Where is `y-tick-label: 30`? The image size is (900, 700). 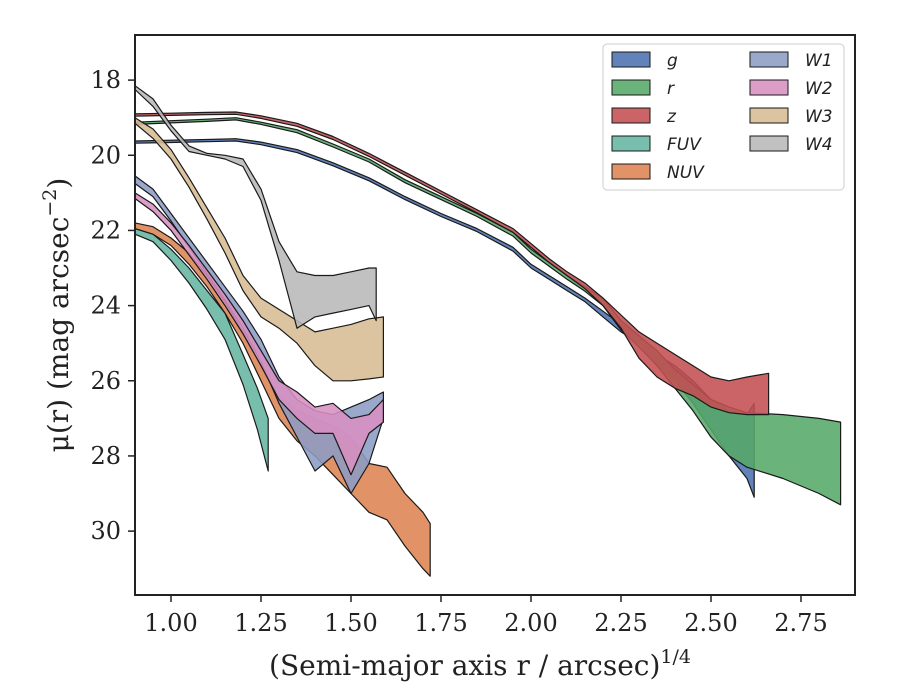
y-tick-label: 30 is located at coordinates (105, 531).